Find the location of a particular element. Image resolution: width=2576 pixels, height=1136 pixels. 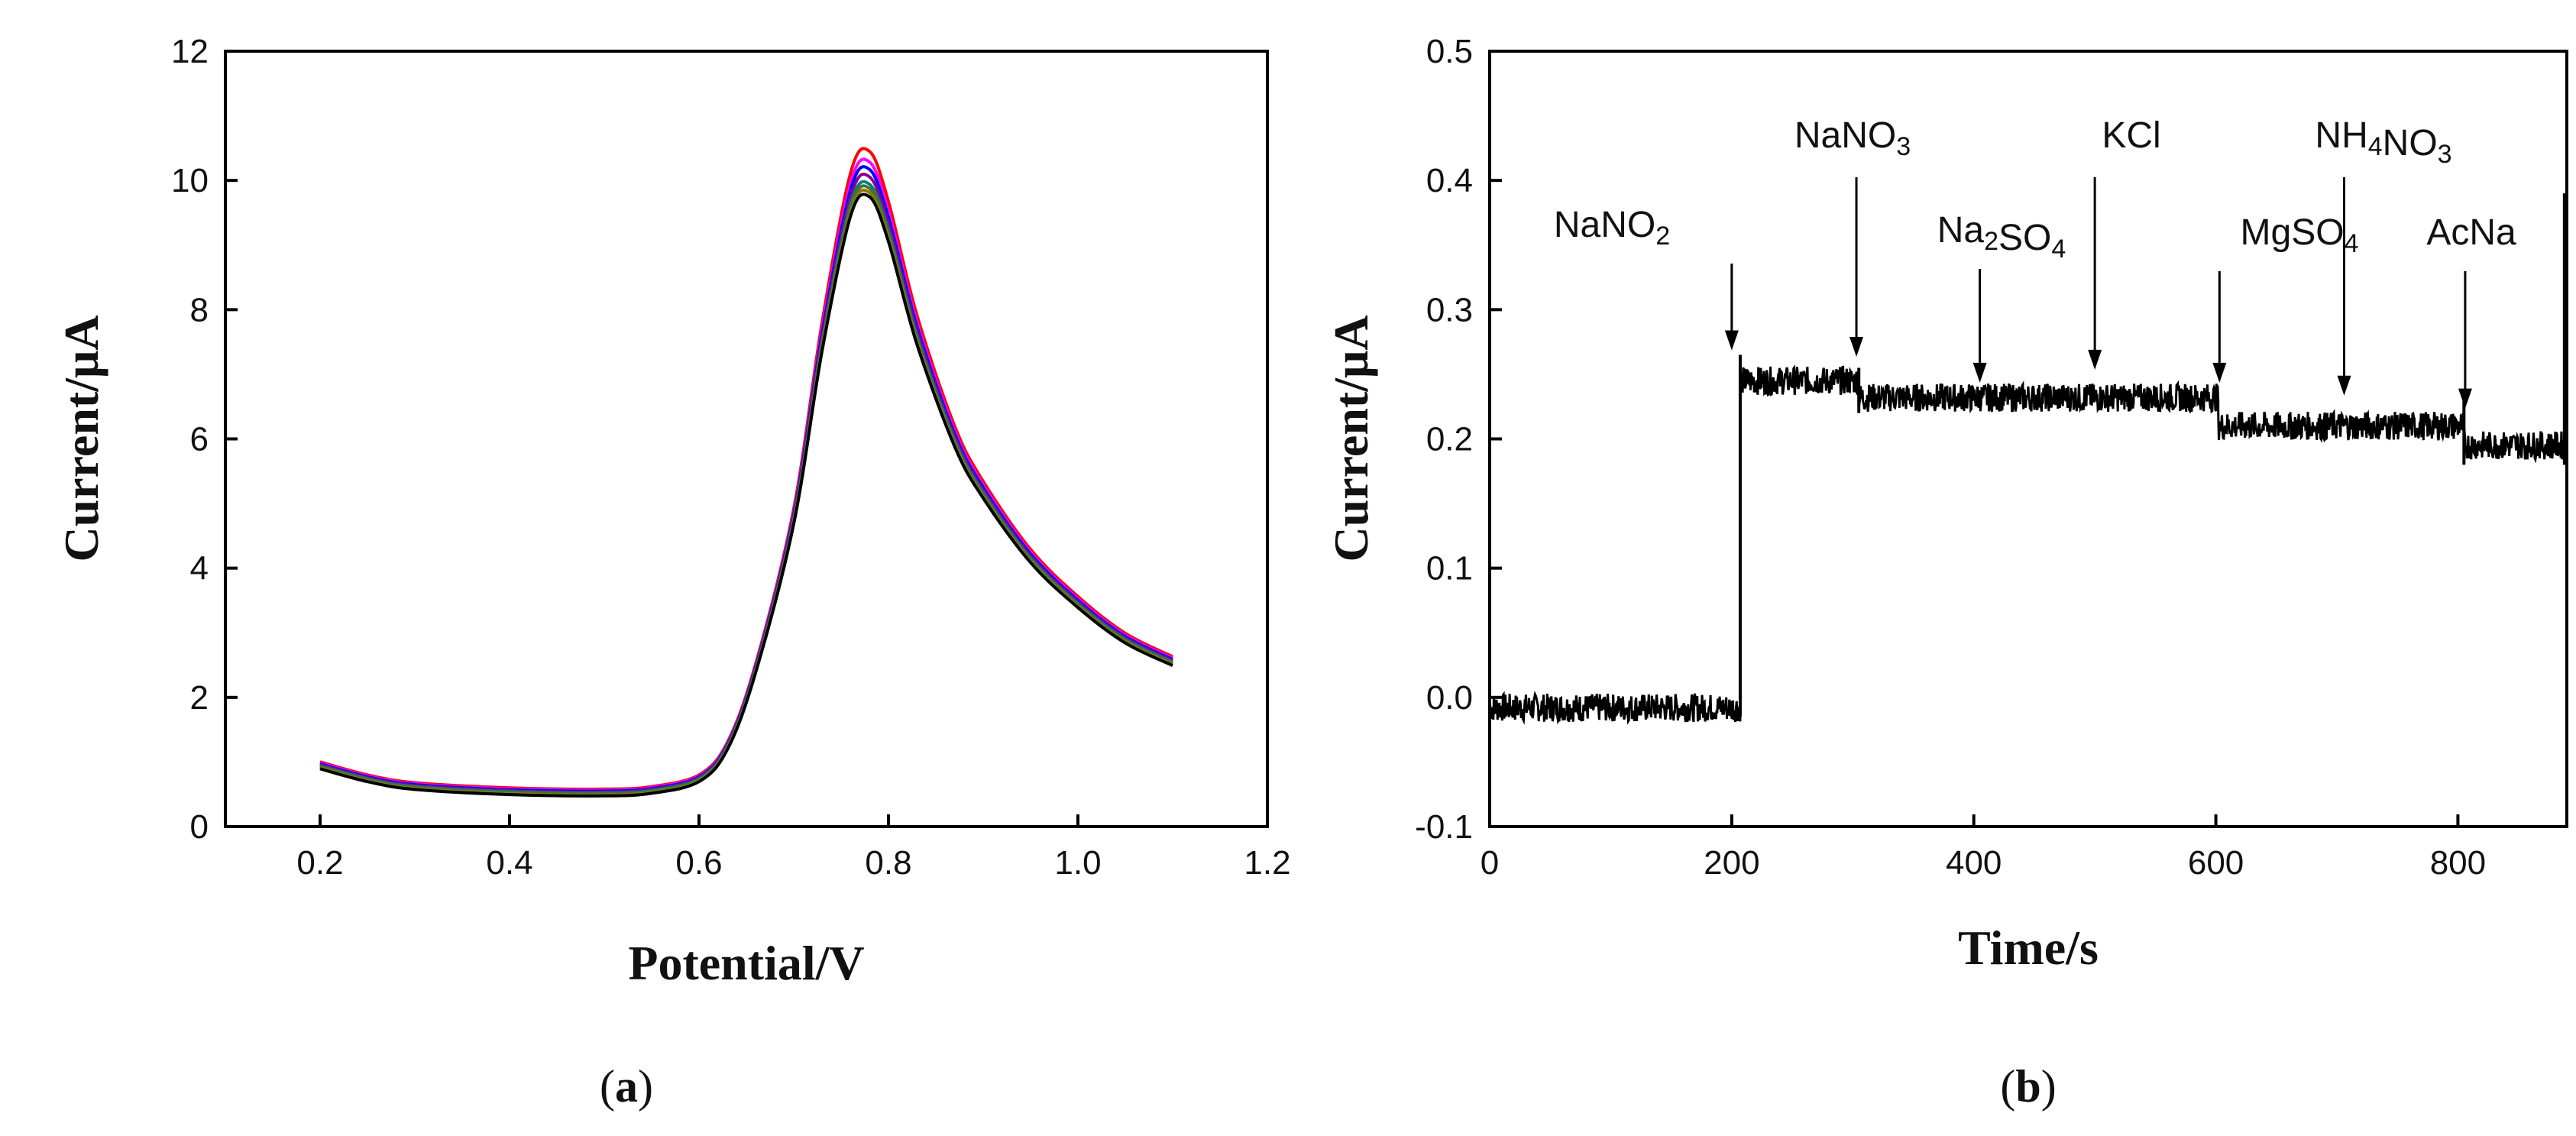

panel-a-x-tick-label: 0.4 is located at coordinates (509, 863).